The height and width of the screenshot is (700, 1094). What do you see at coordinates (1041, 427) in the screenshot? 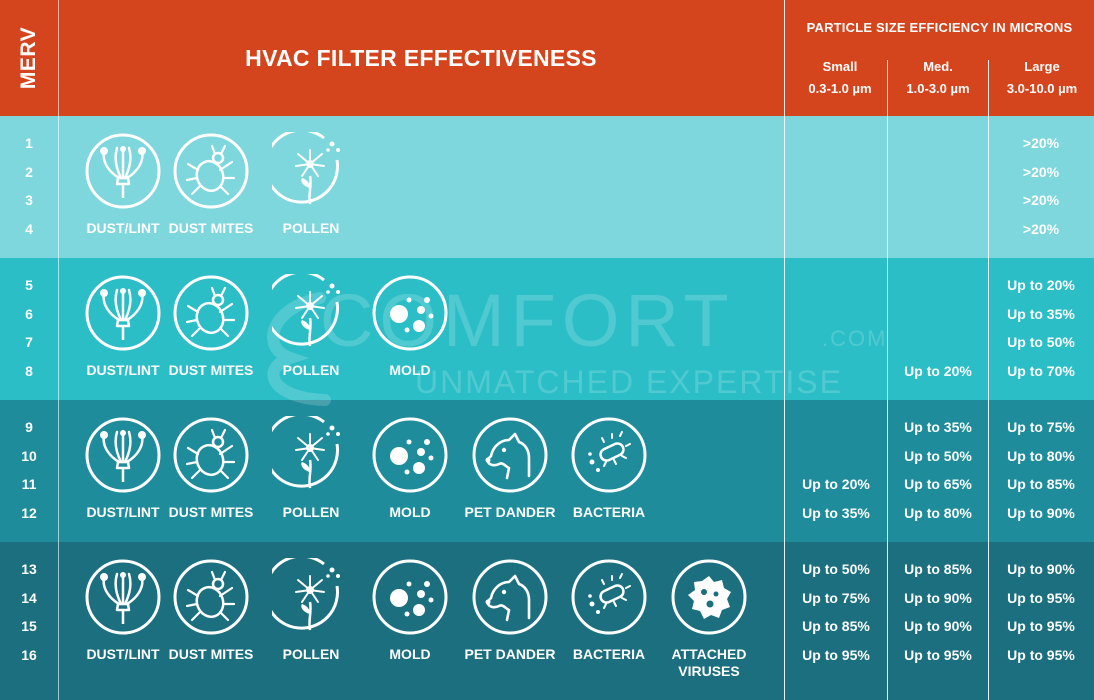
I see `efficiency-large-cell: Up to 75%` at bounding box center [1041, 427].